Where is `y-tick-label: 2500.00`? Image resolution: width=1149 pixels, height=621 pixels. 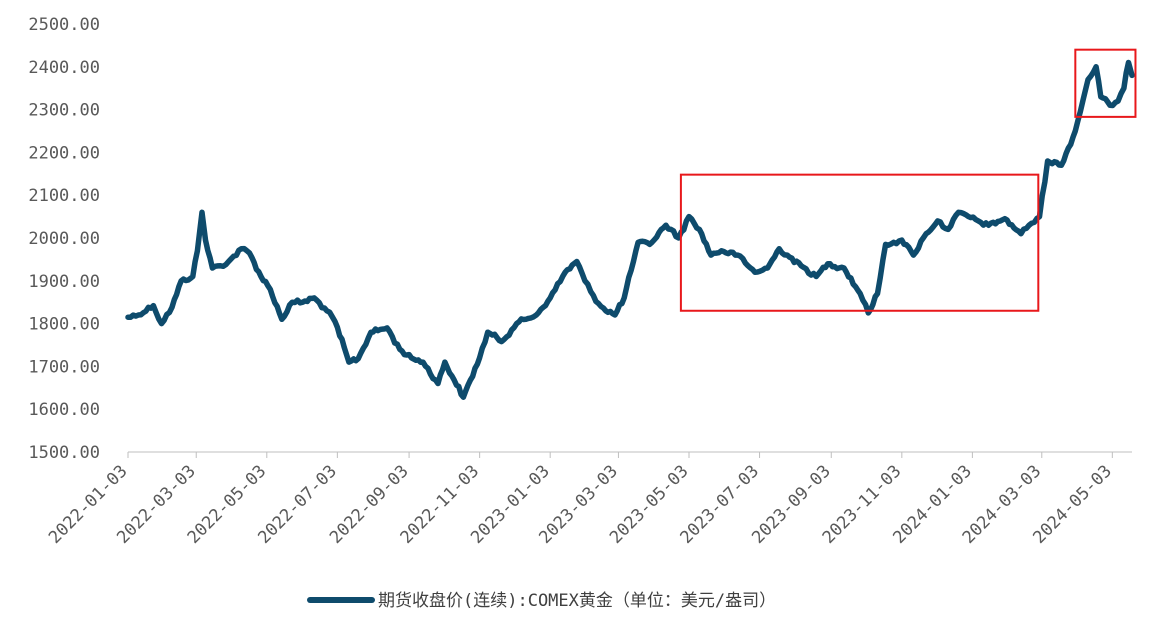 y-tick-label: 2500.00 is located at coordinates (64, 25).